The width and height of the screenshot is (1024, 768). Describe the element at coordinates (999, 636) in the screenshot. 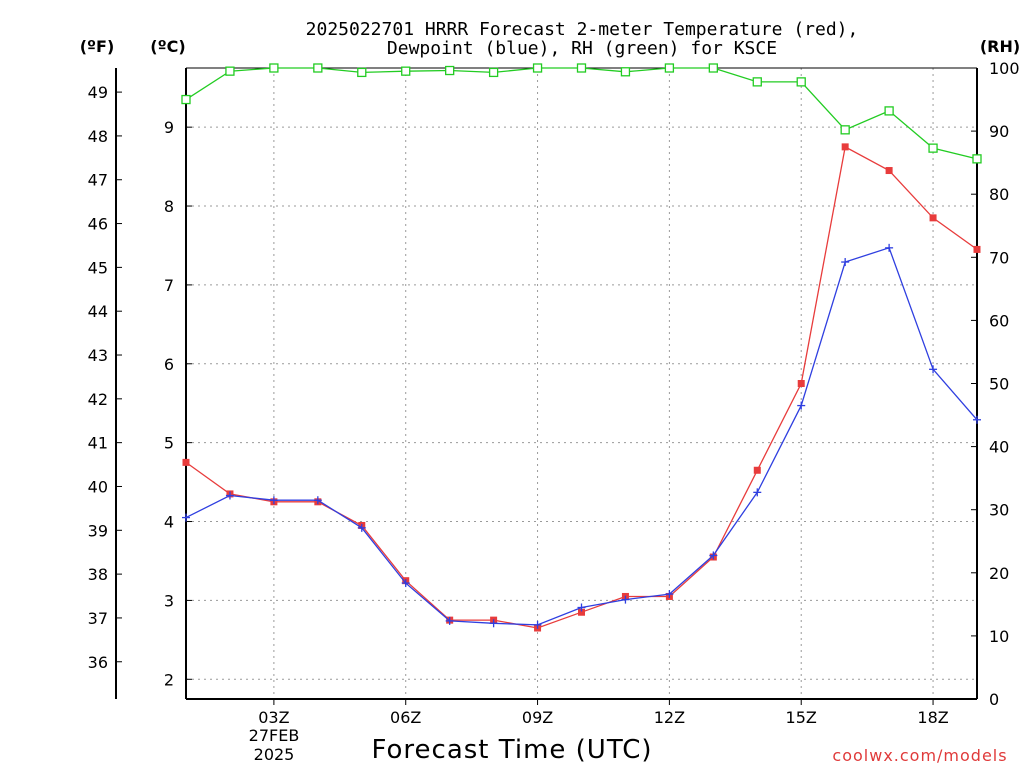

I see `rh-tick-label: 10` at that location.